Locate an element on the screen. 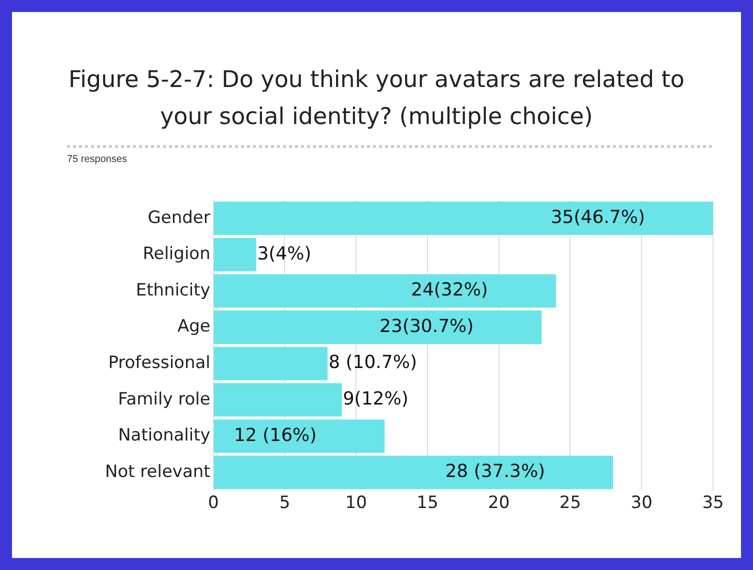 This screenshot has height=570, width=753. y-tick-label: Gender is located at coordinates (179, 218).